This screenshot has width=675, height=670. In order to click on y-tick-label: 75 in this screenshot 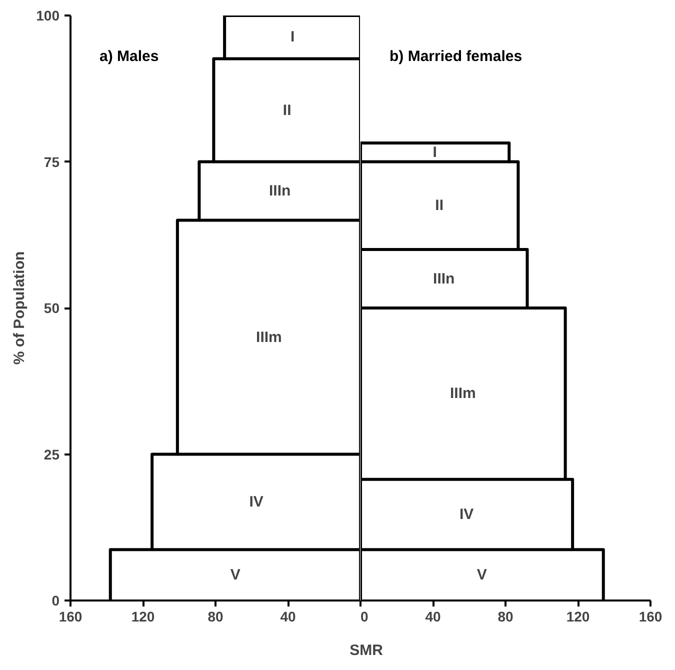, I will do `click(52, 162)`.